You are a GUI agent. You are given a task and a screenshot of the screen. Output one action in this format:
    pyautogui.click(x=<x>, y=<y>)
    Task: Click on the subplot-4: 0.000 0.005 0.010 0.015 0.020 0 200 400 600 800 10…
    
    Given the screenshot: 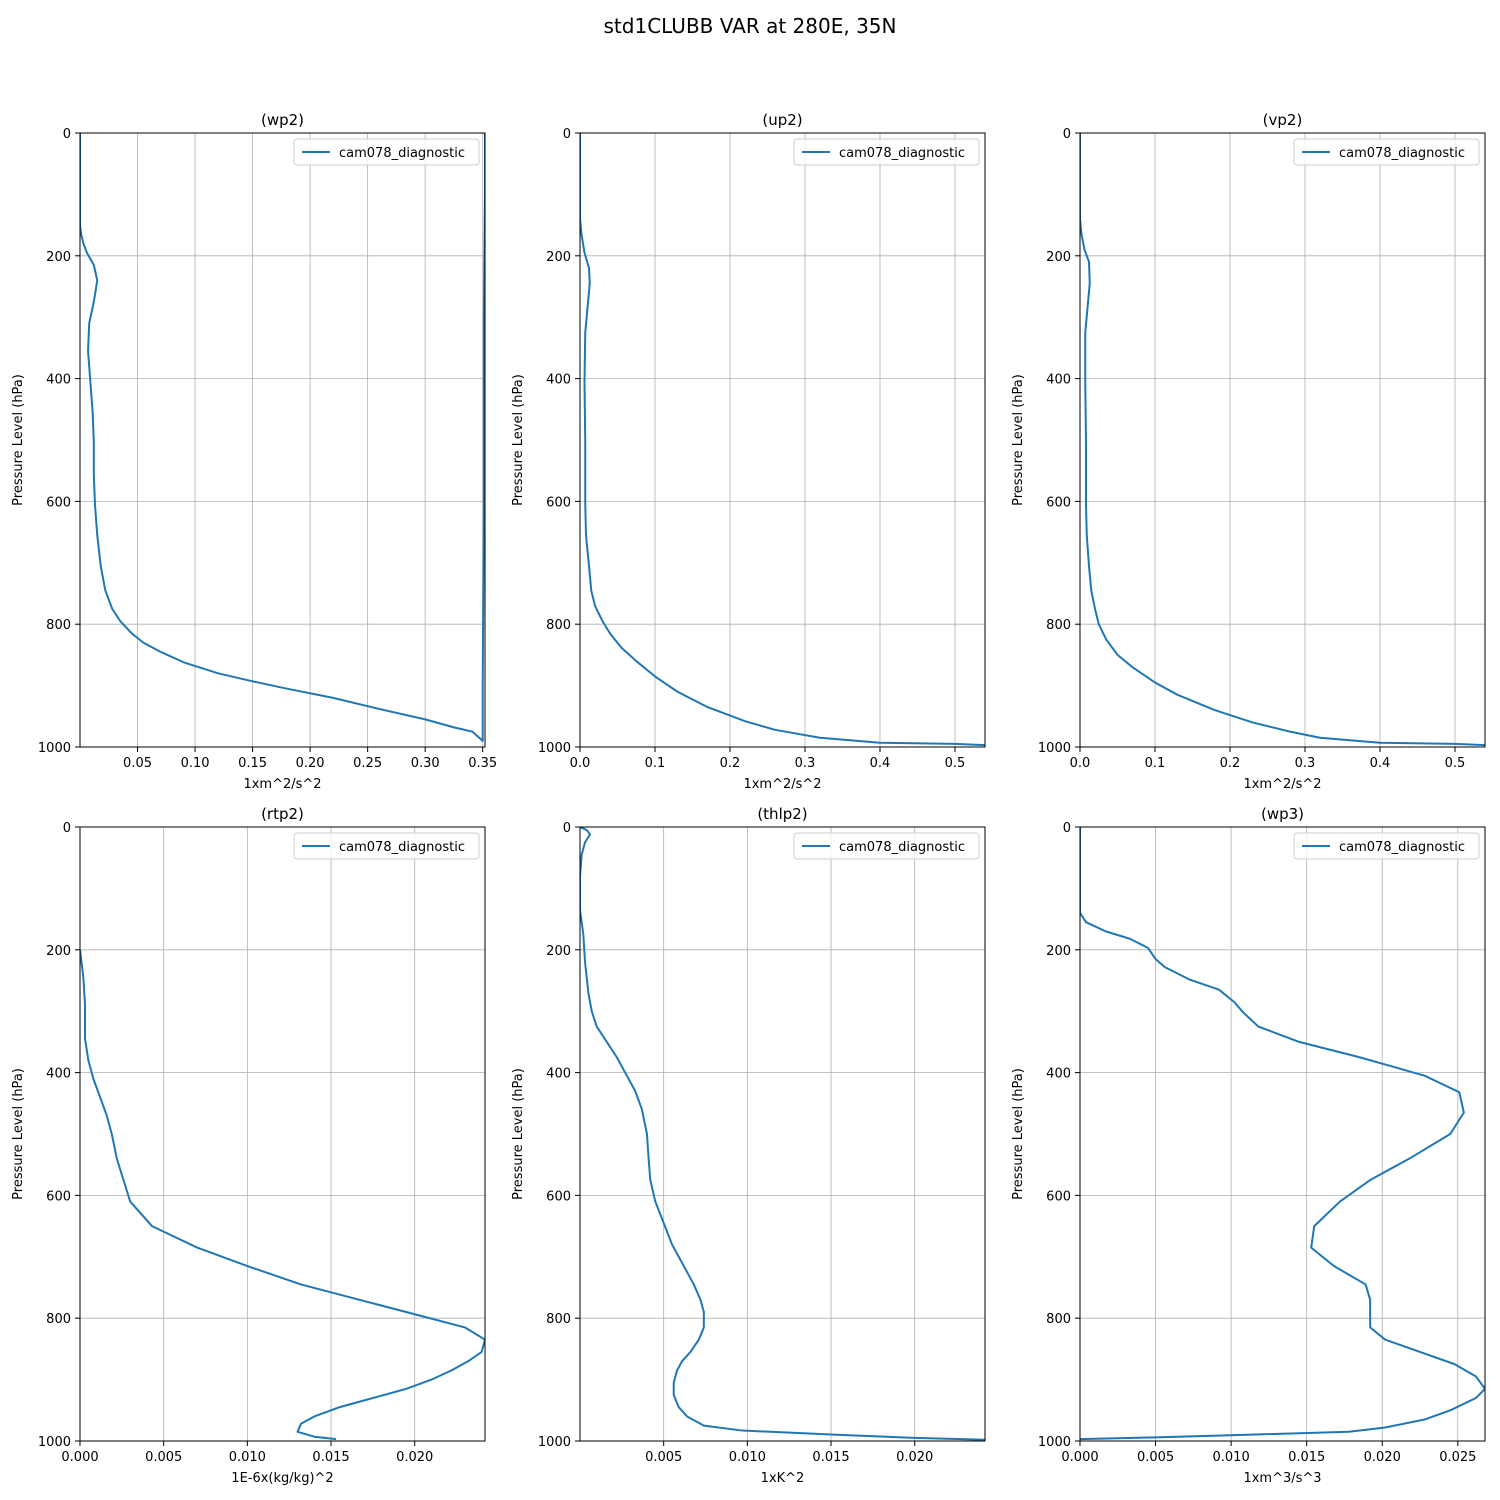 What is the action you would take?
    pyautogui.click(x=248, y=1145)
    